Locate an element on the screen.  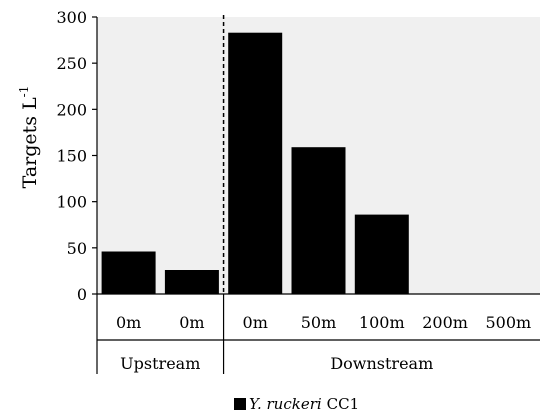
legend-swatch is located at coordinates (240, 404).